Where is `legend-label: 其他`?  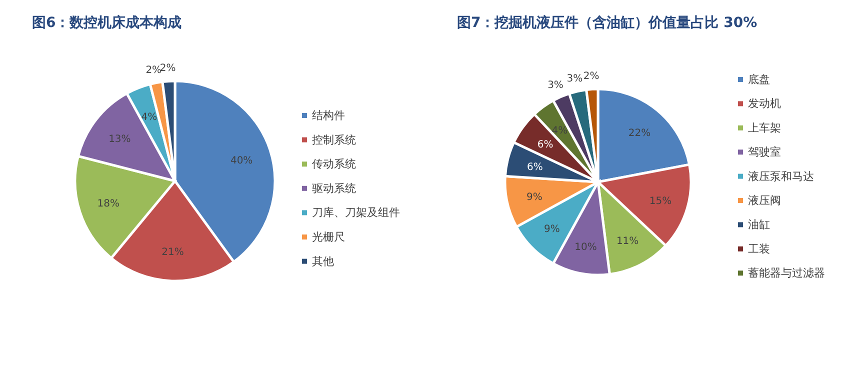
legend-label: 其他 is located at coordinates (323, 261).